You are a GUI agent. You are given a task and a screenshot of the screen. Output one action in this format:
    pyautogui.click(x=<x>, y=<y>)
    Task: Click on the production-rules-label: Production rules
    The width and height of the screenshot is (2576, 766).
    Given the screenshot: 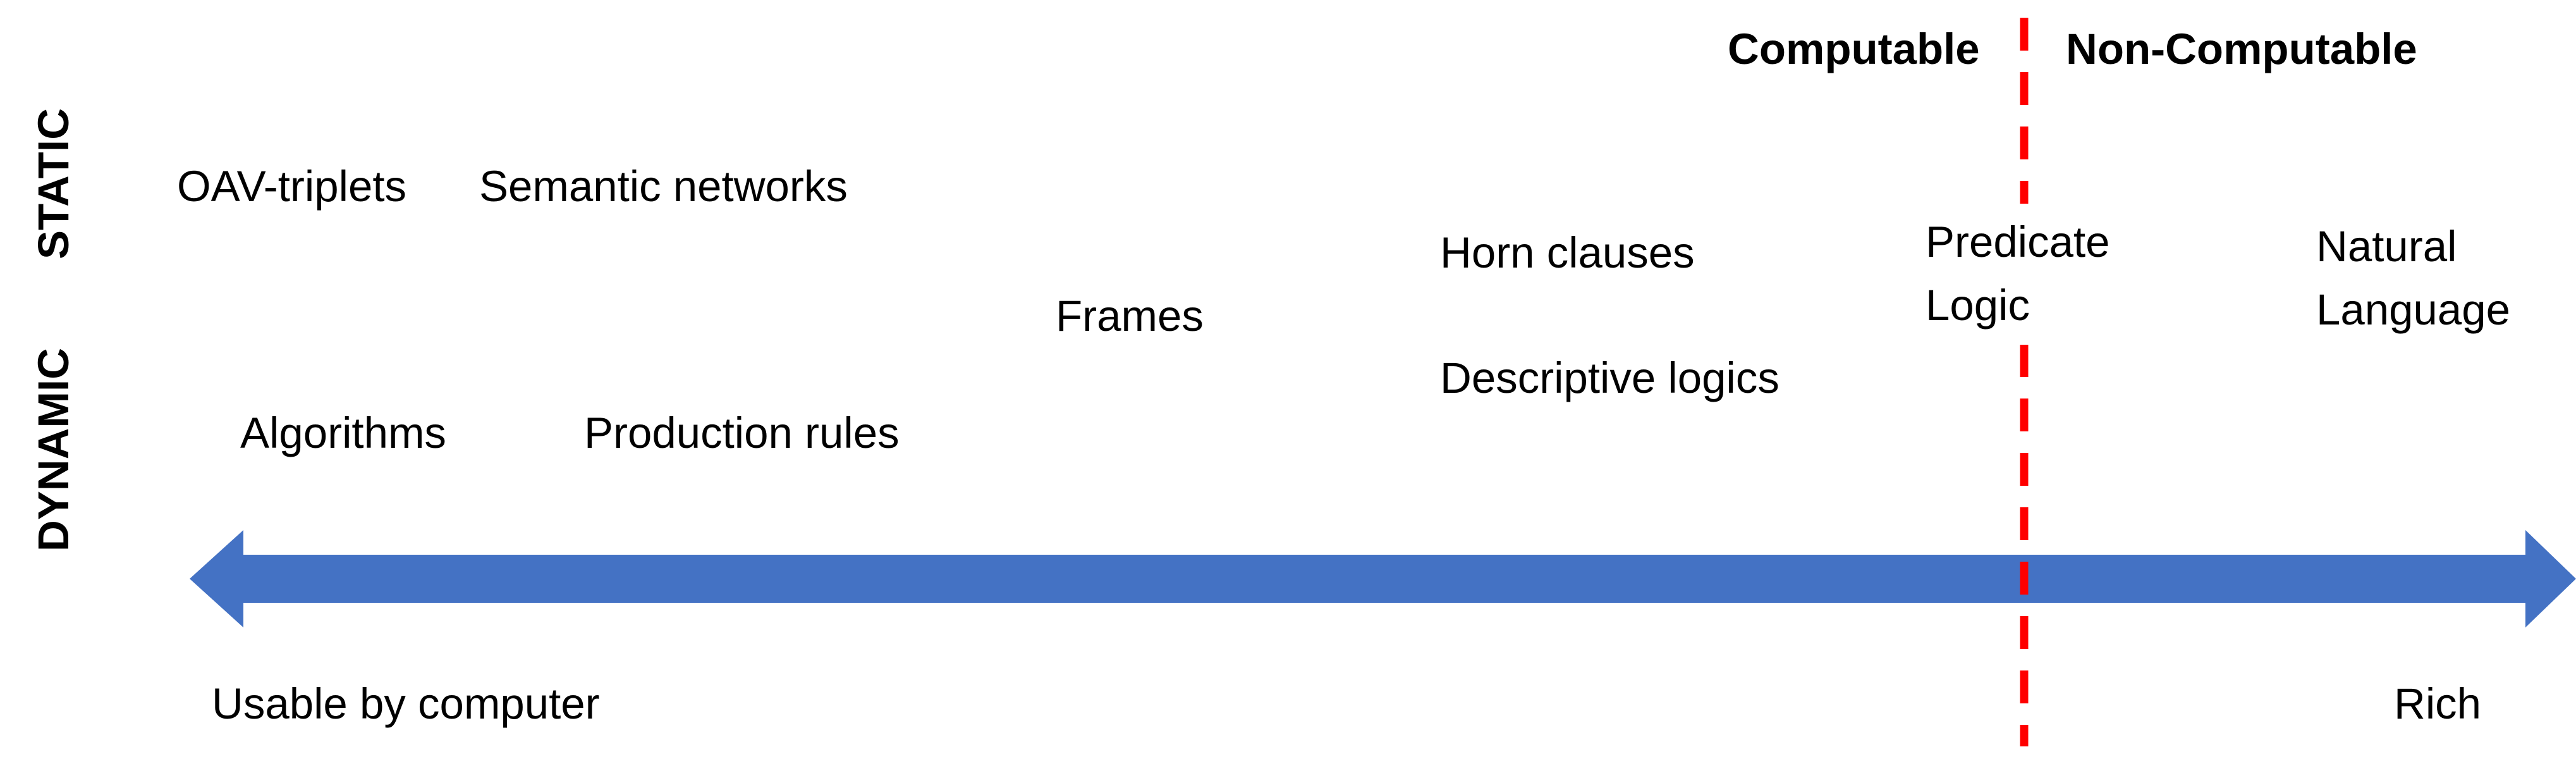 What is the action you would take?
    pyautogui.click(x=742, y=433)
    